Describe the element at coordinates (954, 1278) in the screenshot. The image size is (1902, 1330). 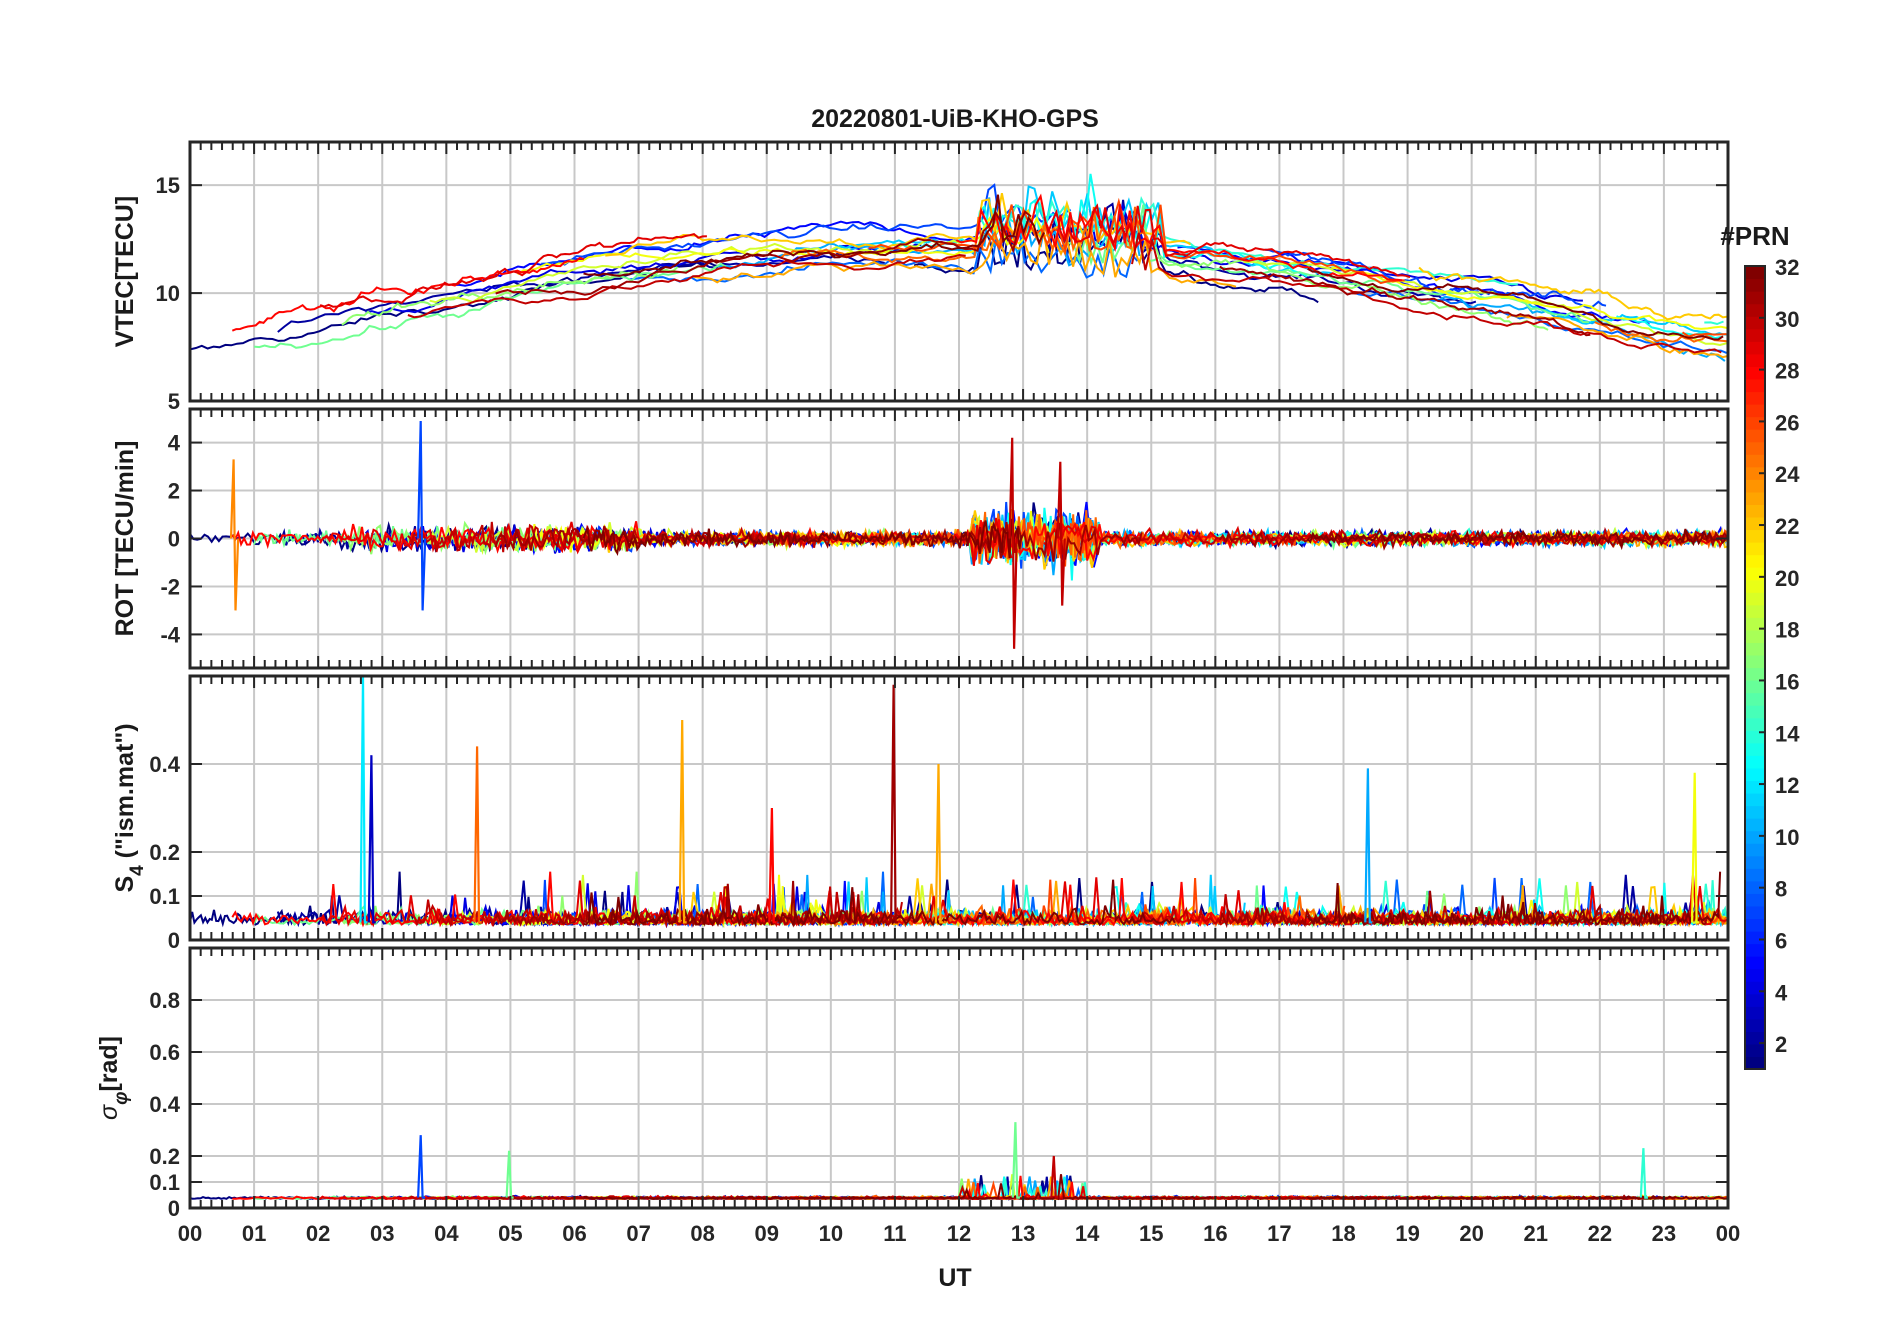
I see `x-axis-label: UT` at that location.